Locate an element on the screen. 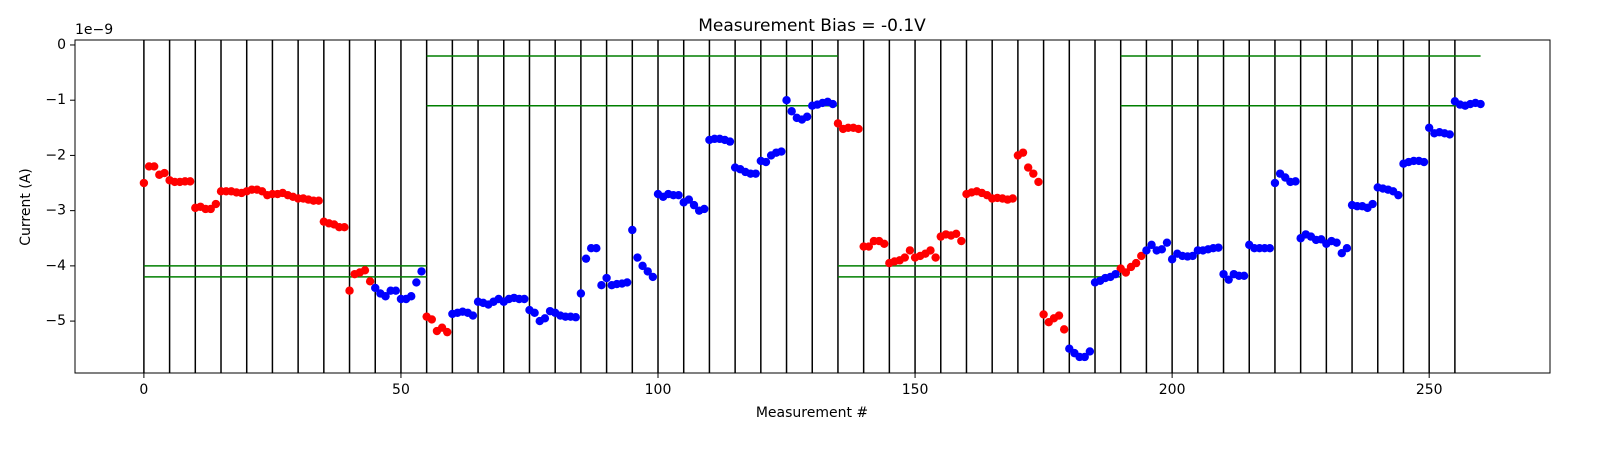  x-tick-label: 250 is located at coordinates (1429, 390).